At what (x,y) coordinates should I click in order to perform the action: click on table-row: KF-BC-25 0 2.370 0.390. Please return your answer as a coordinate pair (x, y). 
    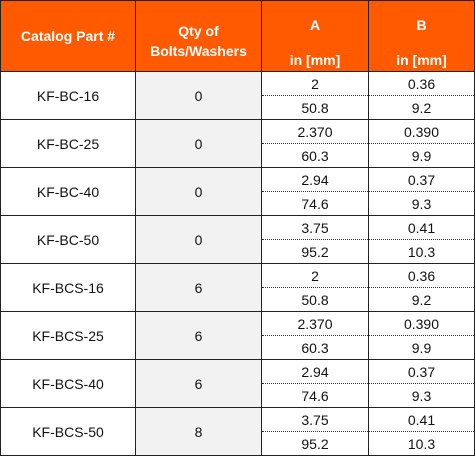
    Looking at the image, I should click on (237, 143).